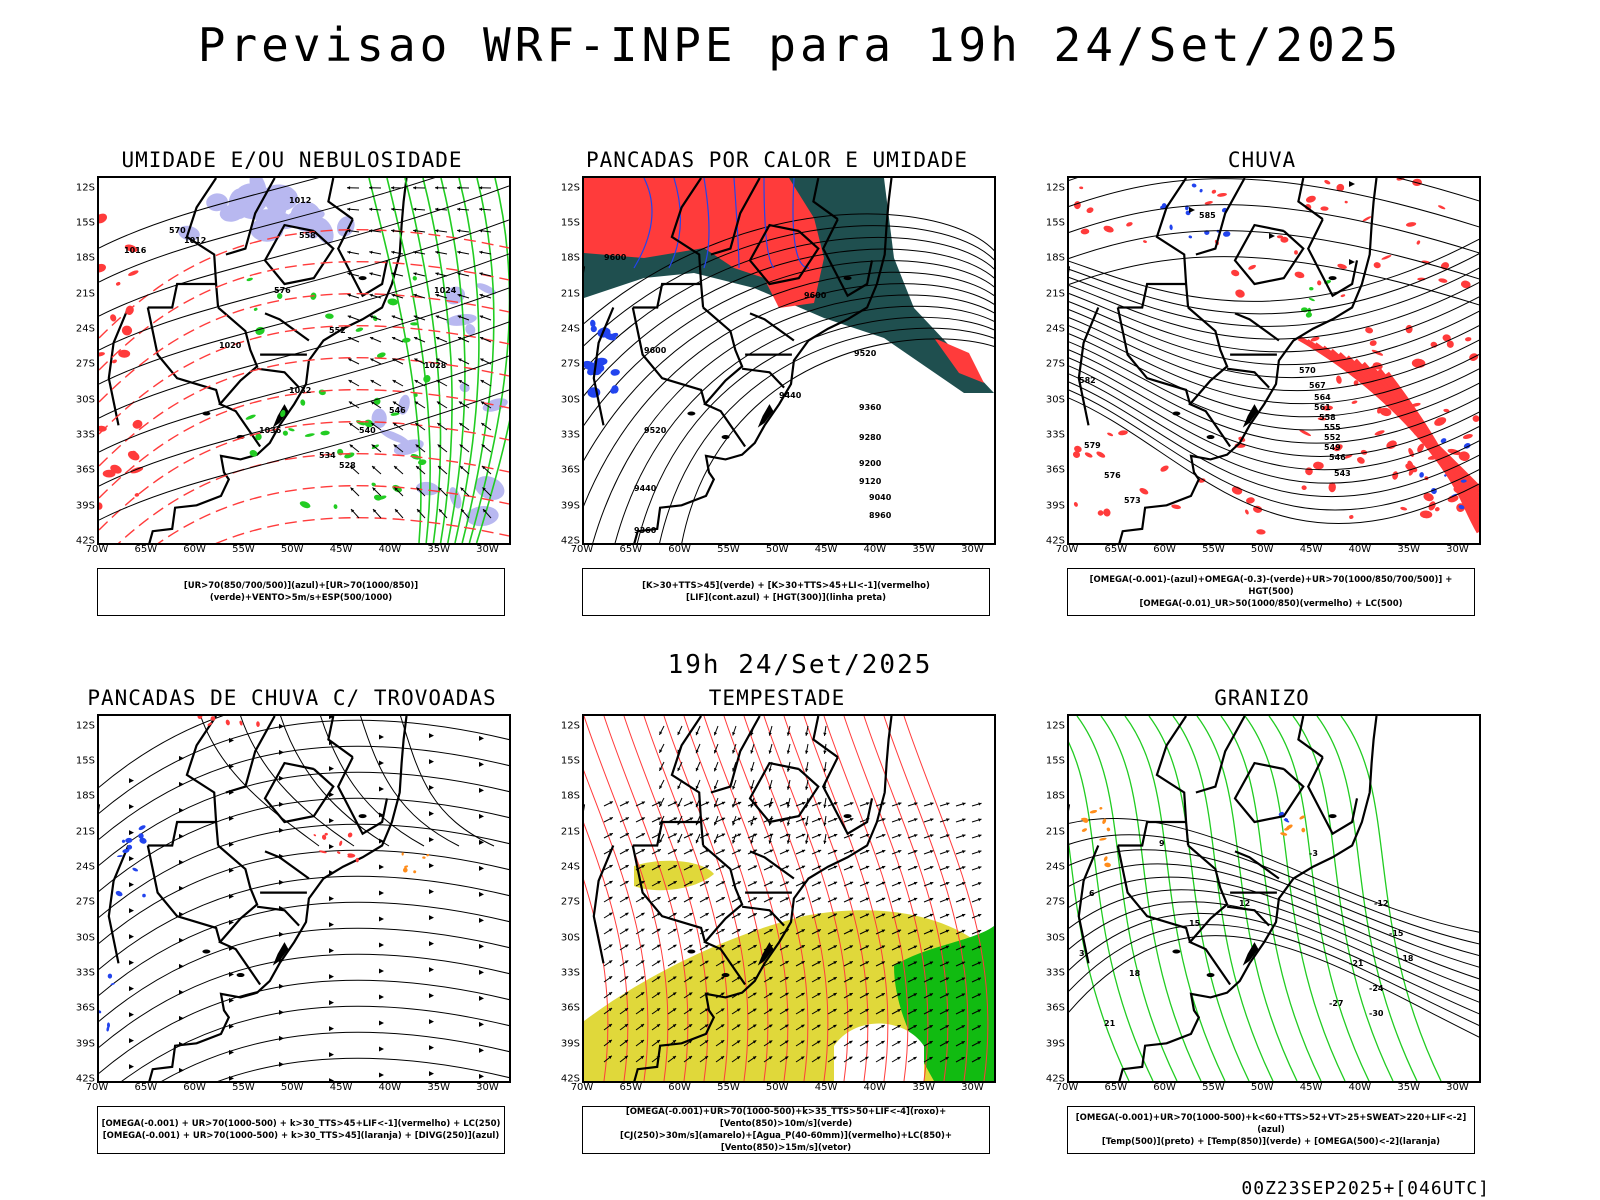 Image resolution: width=1600 pixels, height=1200 pixels. What do you see at coordinates (570, 973) in the screenshot?
I see `lat-tick-label: 33S` at bounding box center [570, 973].